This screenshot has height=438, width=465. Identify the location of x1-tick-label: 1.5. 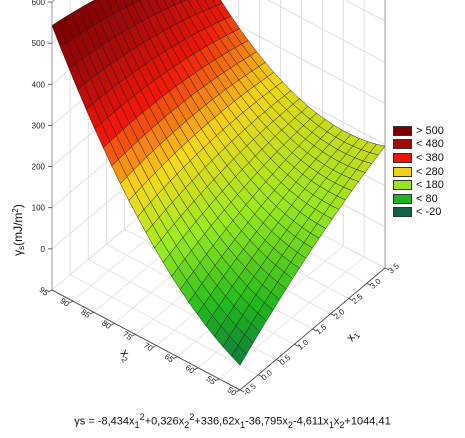
(321, 329).